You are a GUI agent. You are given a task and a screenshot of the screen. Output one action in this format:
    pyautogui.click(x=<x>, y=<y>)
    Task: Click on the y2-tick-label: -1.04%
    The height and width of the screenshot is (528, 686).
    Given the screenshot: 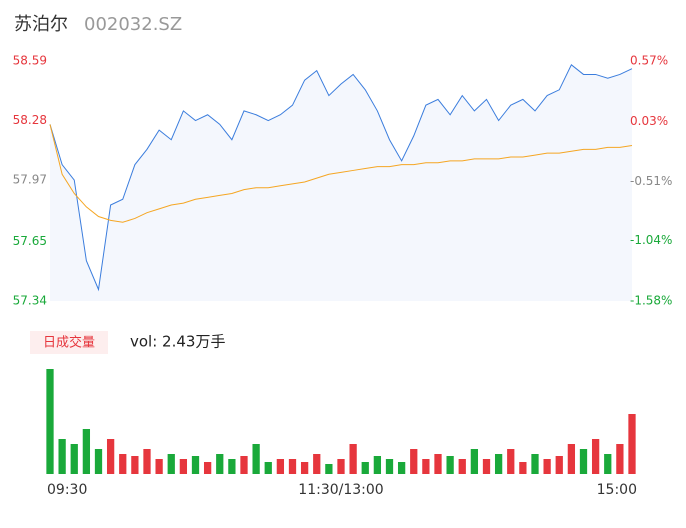 What is the action you would take?
    pyautogui.click(x=651, y=240)
    